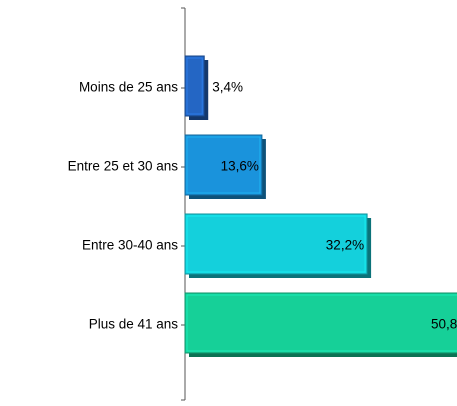  I want to click on value-label: 50,8%, so click(444, 324).